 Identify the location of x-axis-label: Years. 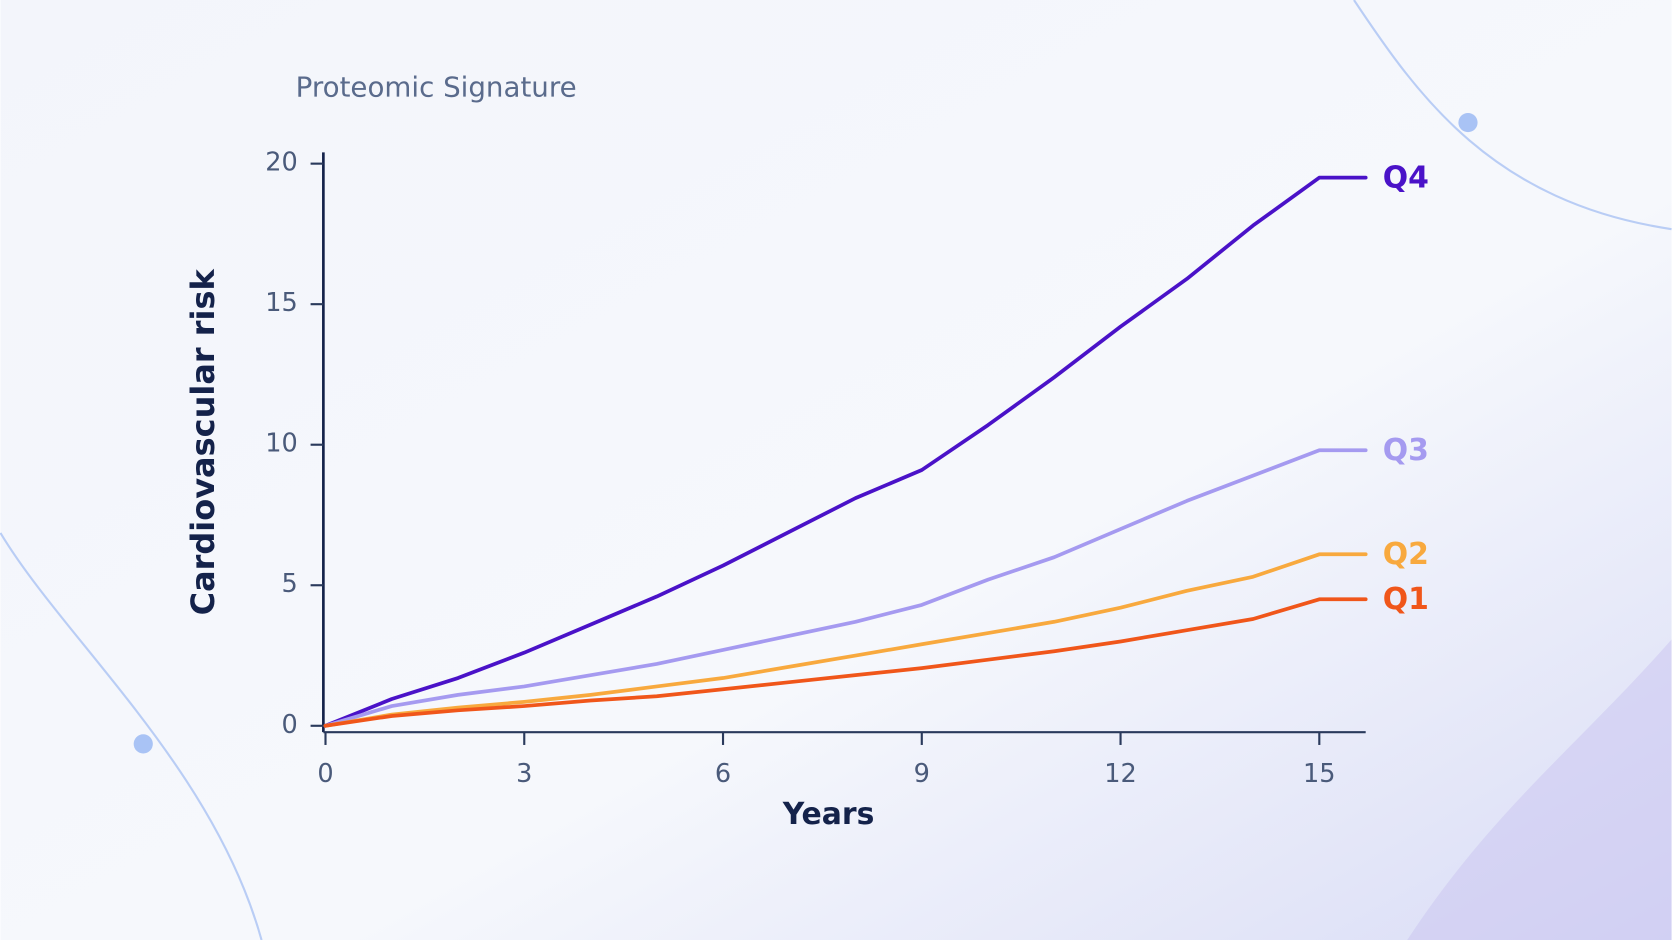
(828, 814).